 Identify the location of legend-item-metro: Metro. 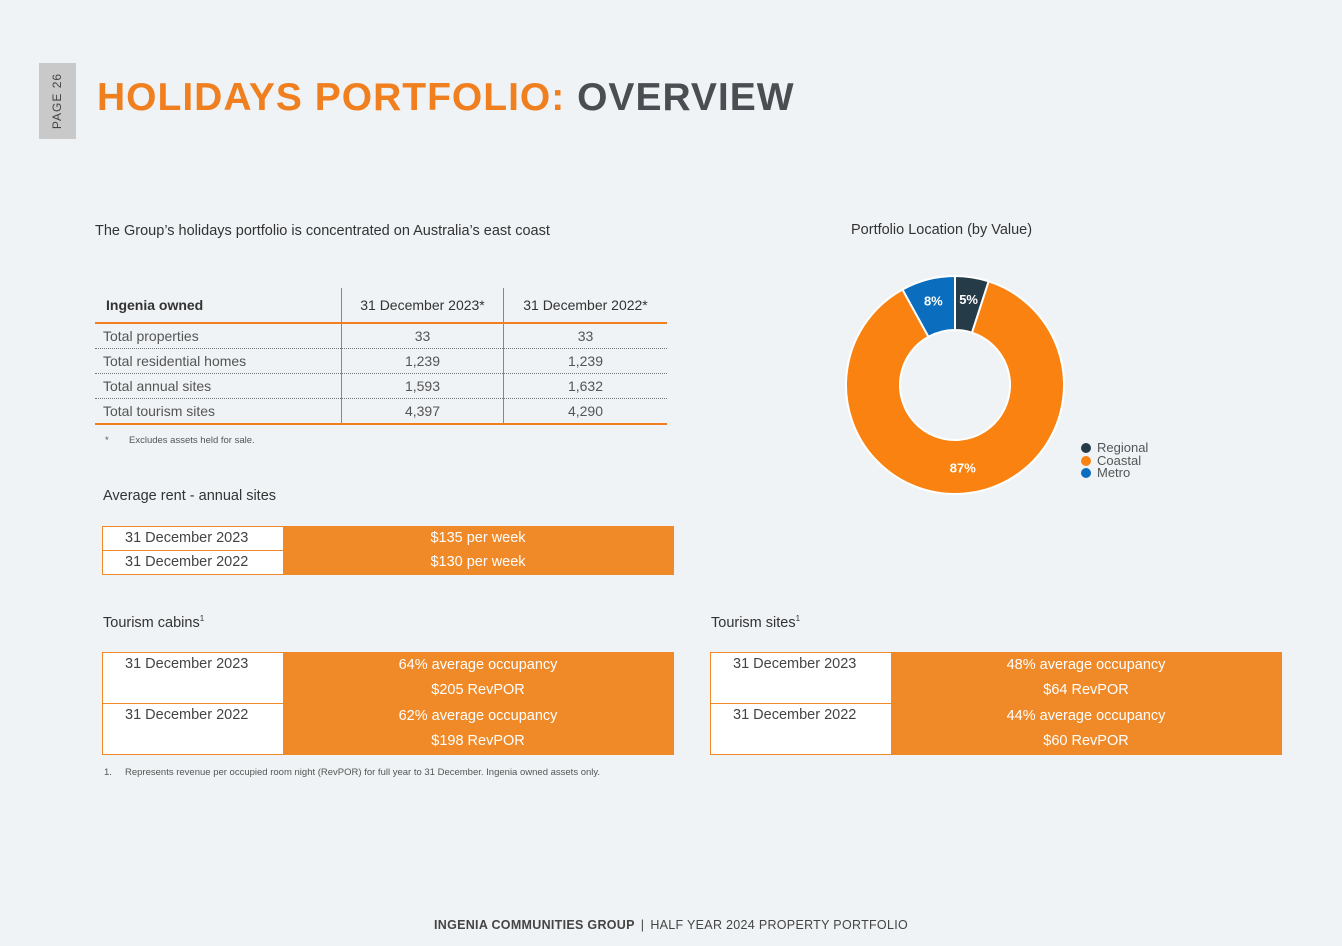
(1114, 472).